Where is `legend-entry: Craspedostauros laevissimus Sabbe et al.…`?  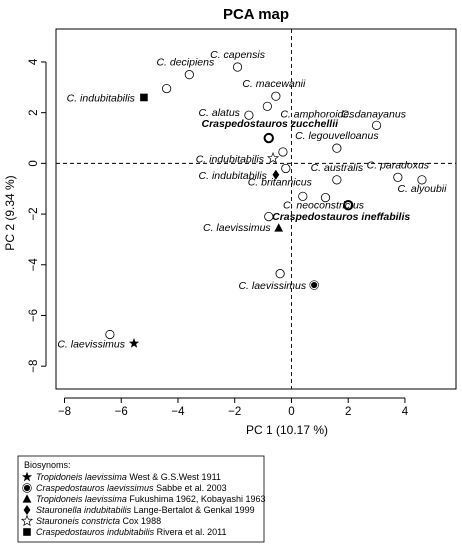 legend-entry: Craspedostauros laevissimus Sabbe et al.… is located at coordinates (131, 488).